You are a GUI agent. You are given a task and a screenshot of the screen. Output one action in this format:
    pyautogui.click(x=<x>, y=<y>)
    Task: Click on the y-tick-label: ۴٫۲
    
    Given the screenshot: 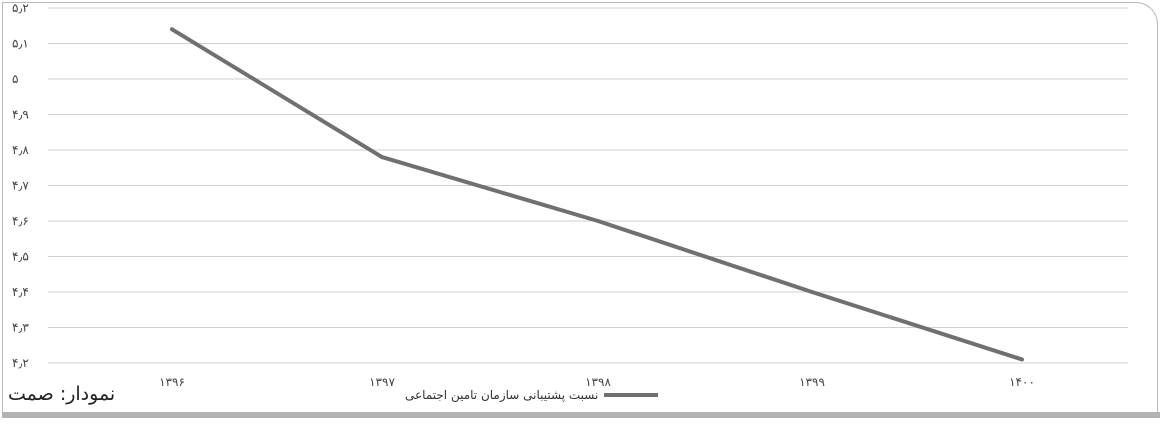 What is the action you would take?
    pyautogui.click(x=20, y=363)
    